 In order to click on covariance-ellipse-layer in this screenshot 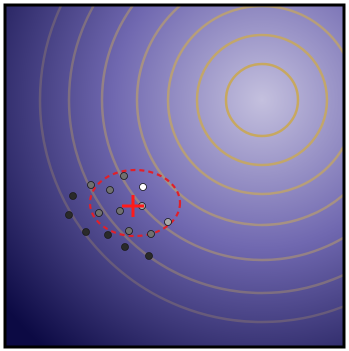, I will do `click(135, 203)`.